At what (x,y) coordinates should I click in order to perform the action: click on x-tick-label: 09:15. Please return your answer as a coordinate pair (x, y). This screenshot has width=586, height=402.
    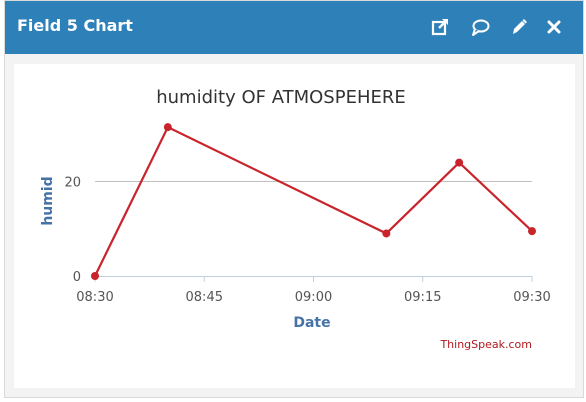
    Looking at the image, I should click on (422, 297).